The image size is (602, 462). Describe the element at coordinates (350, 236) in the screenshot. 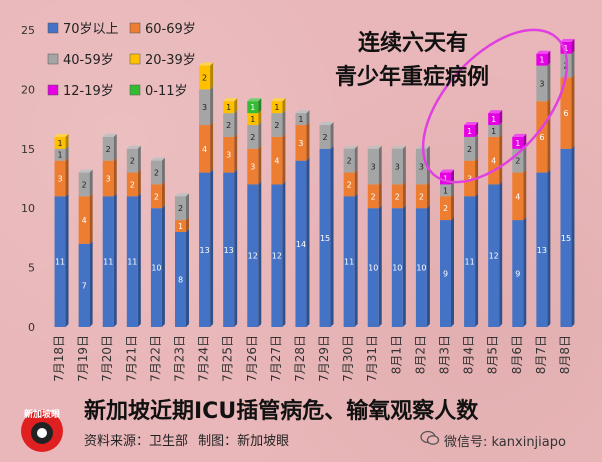

I see `bar-stack: 11 2 2` at that location.